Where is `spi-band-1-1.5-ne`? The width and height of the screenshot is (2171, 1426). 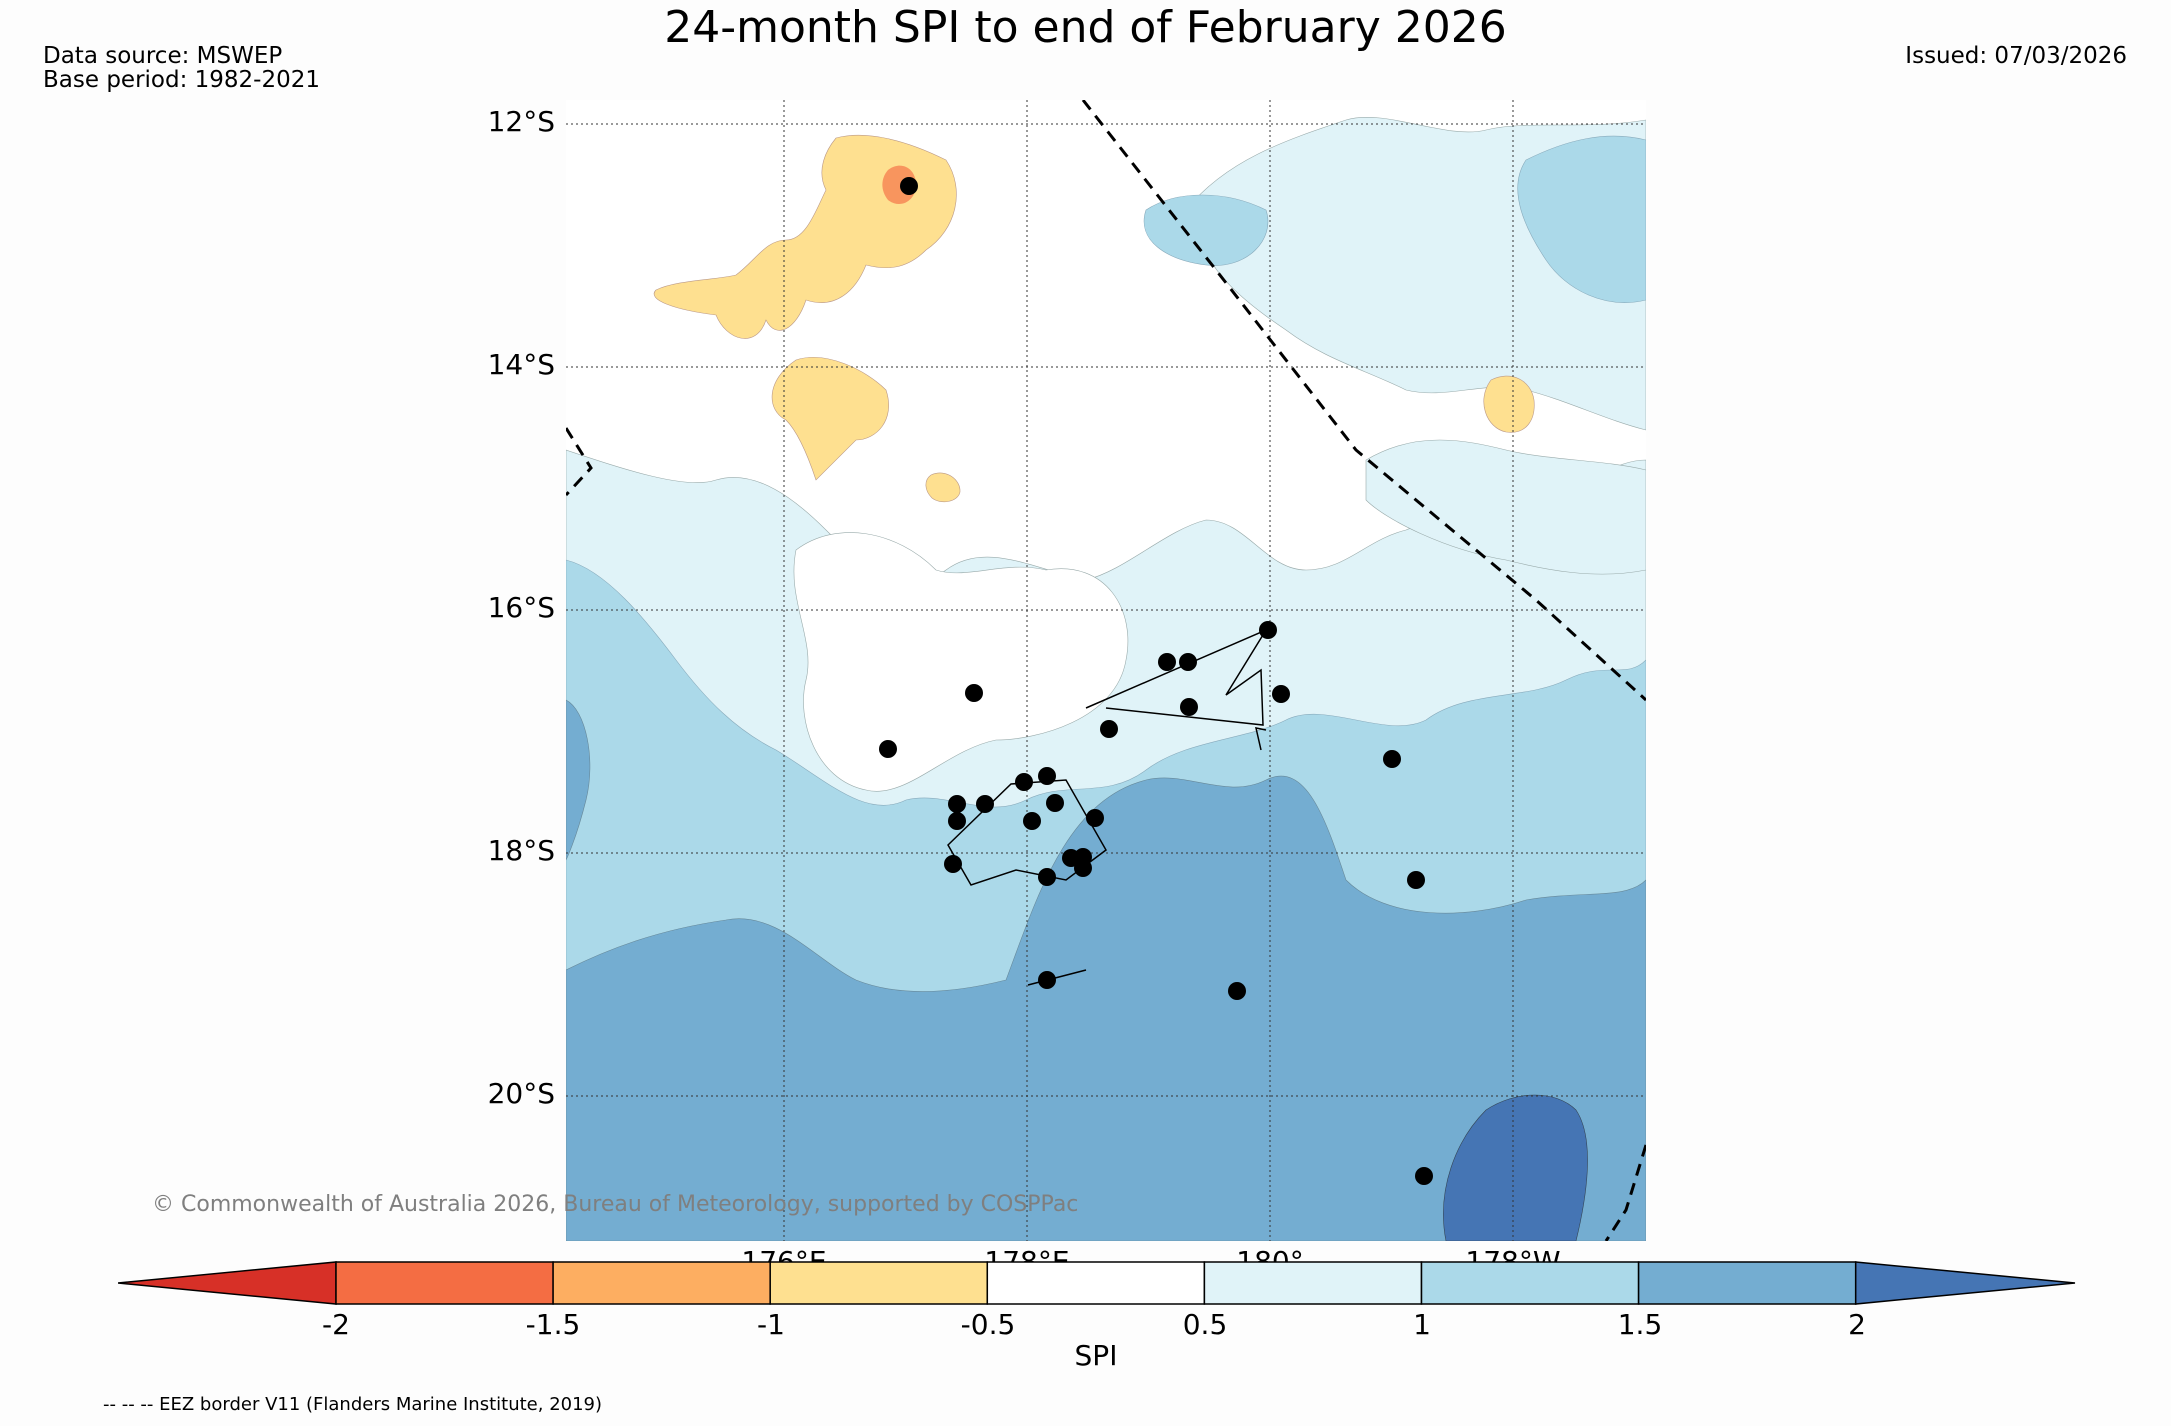
spi-band-1-1.5-ne is located at coordinates (1581, 219).